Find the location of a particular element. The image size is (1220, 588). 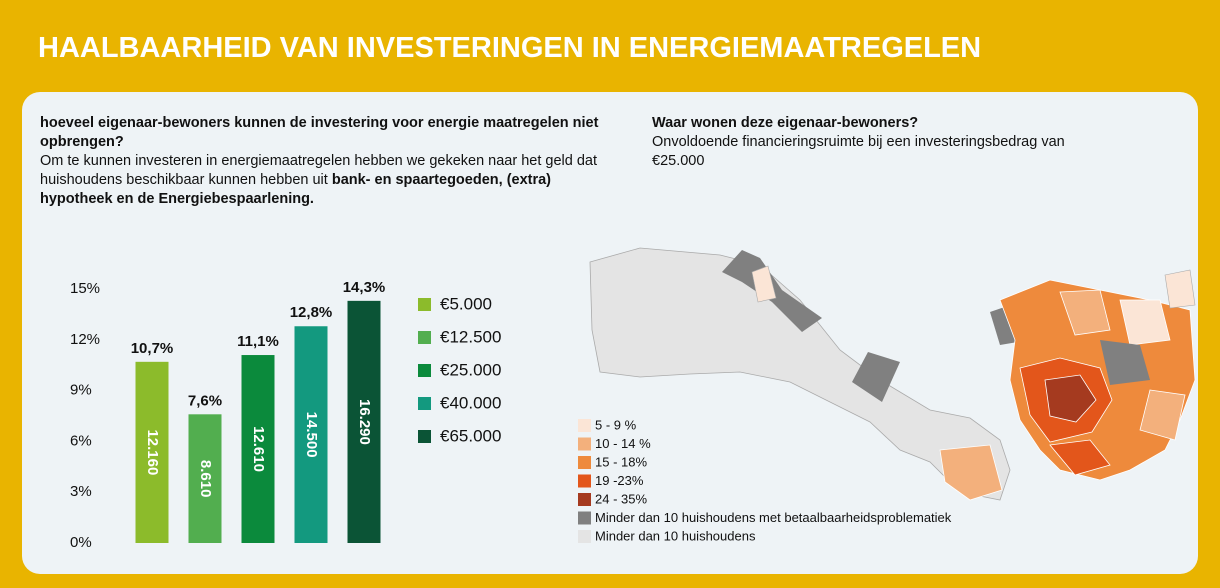

map-legend-label: 24 - 35% is located at coordinates (621, 498).